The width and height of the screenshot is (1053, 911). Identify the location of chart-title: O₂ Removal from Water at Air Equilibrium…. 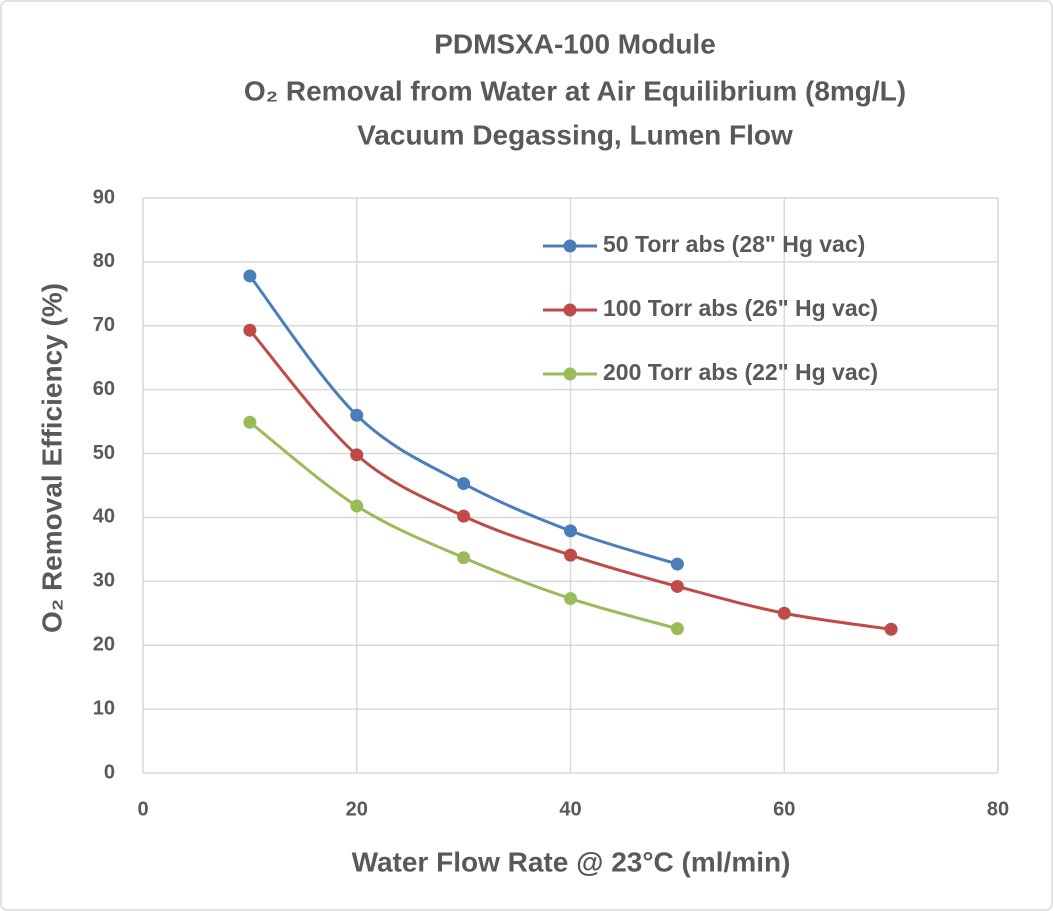
(575, 90).